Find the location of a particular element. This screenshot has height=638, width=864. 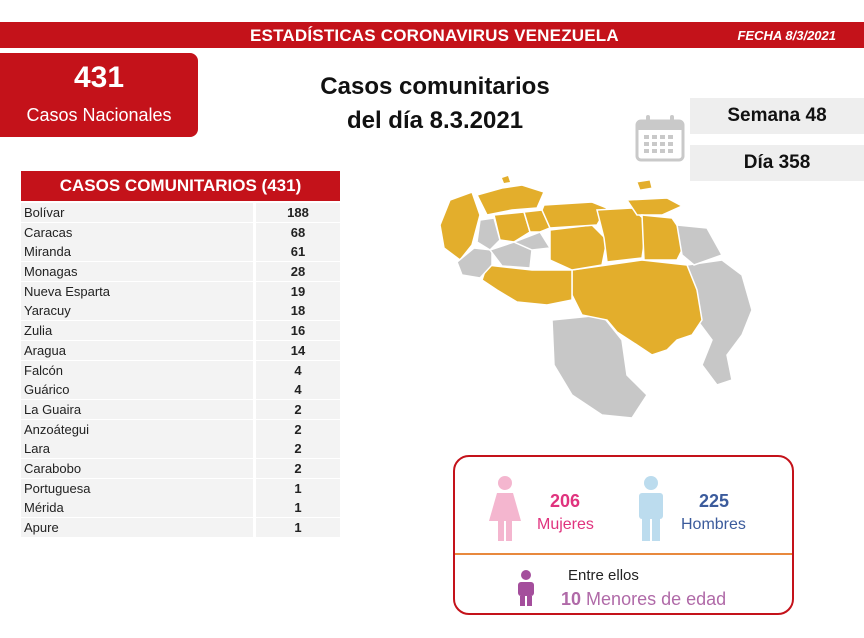

page-title-line2: del día 8.3.2021 is located at coordinates (435, 120).